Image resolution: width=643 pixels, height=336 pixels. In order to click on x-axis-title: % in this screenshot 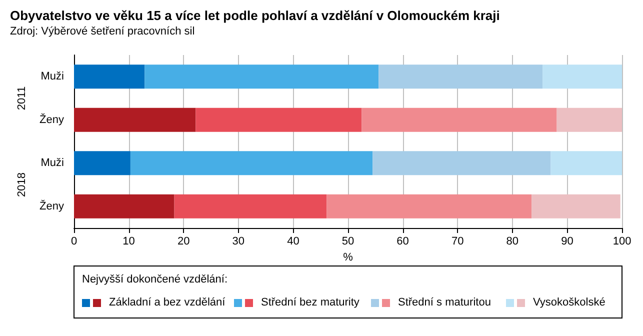, I will do `click(348, 257)`.